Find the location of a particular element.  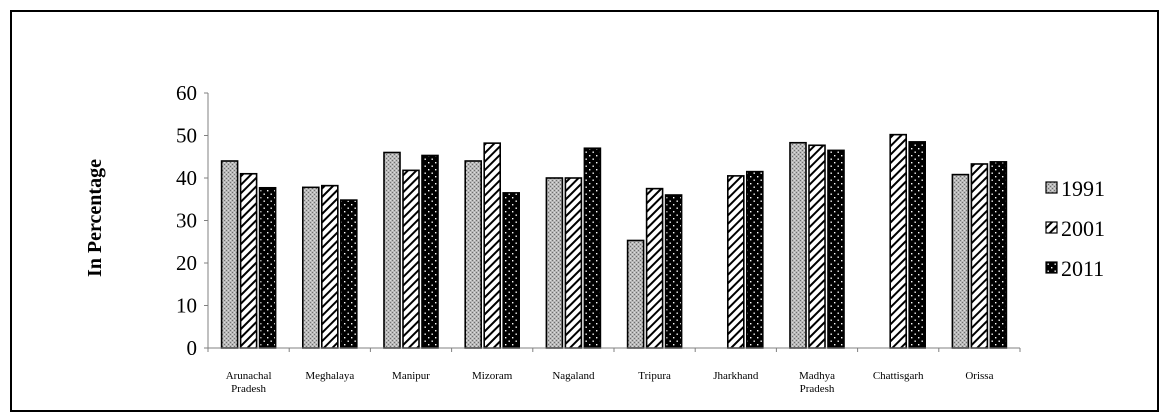

legend-swatch-1991 is located at coordinates (1051, 187).